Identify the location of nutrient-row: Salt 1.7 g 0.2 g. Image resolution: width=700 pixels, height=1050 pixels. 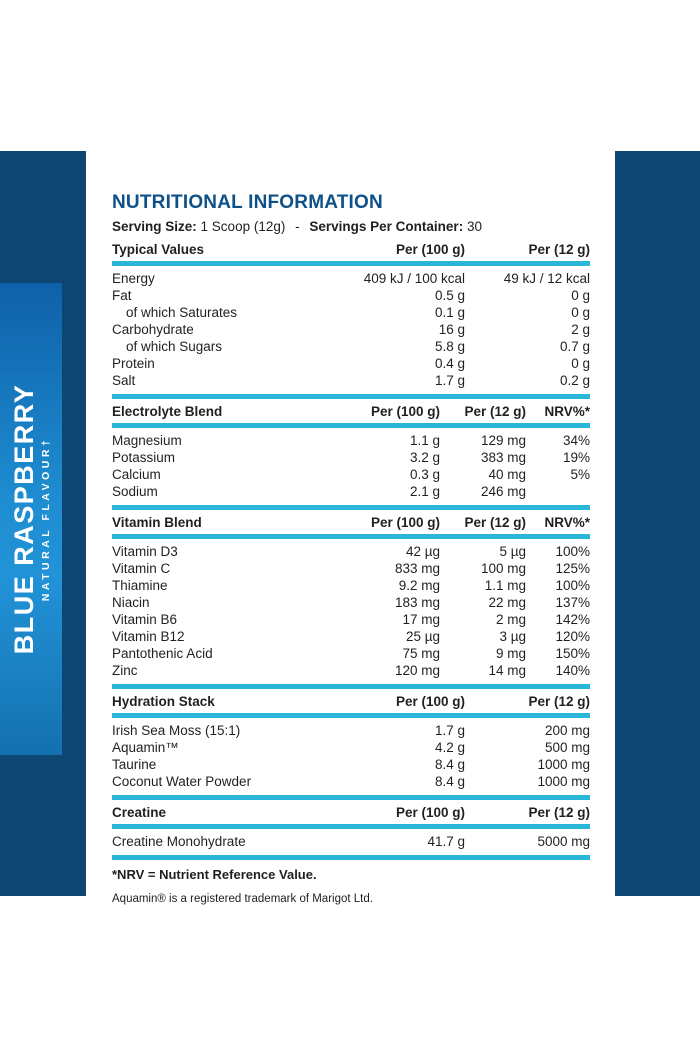
(351, 380).